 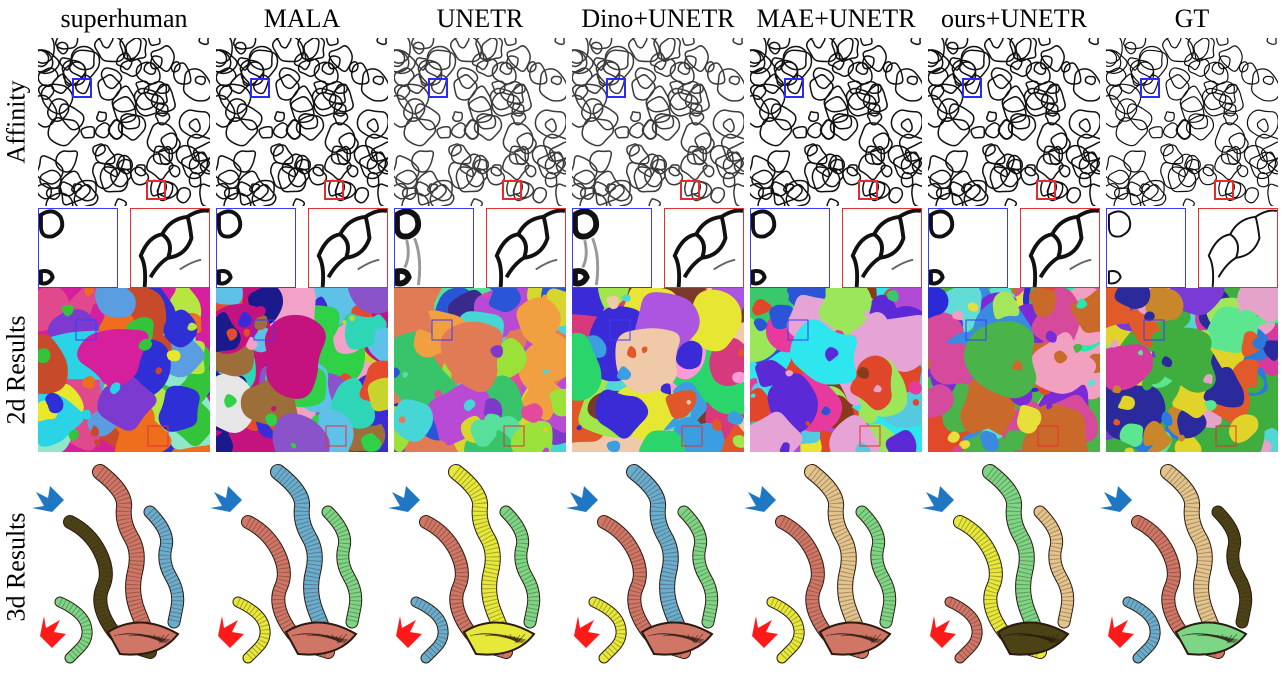 I want to click on render-3d-superhuman, so click(x=121, y=567).